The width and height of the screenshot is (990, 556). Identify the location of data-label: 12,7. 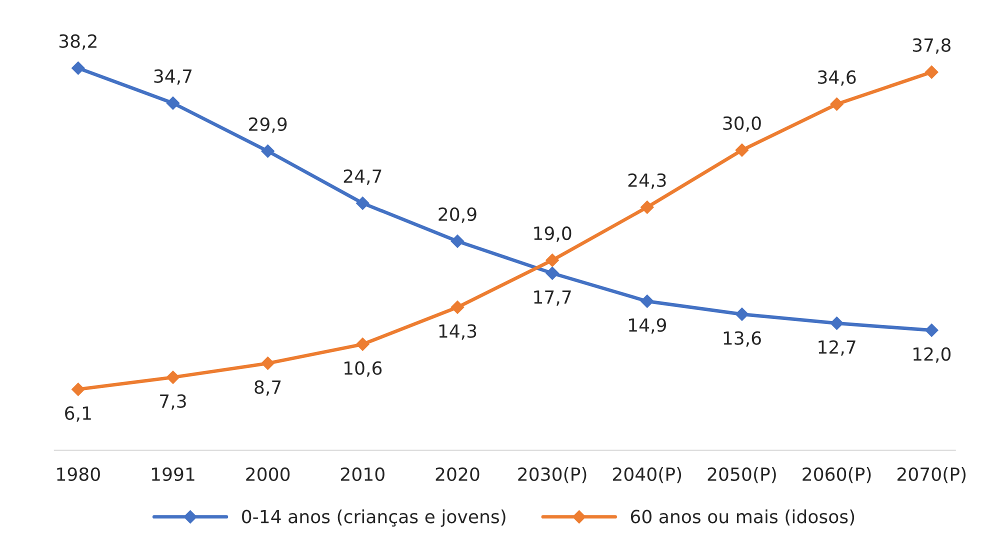
(837, 348).